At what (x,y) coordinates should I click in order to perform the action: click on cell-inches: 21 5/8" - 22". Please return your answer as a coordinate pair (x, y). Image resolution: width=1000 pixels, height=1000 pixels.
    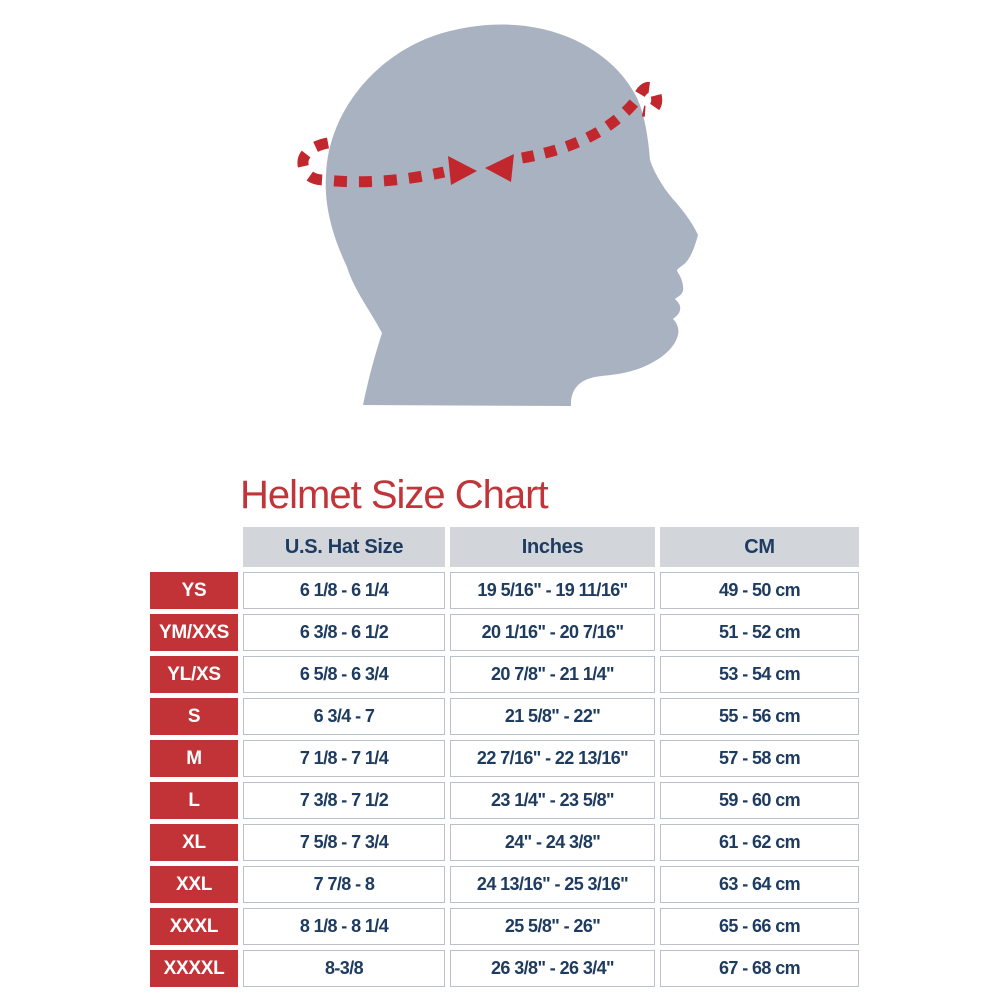
    Looking at the image, I should click on (552, 716).